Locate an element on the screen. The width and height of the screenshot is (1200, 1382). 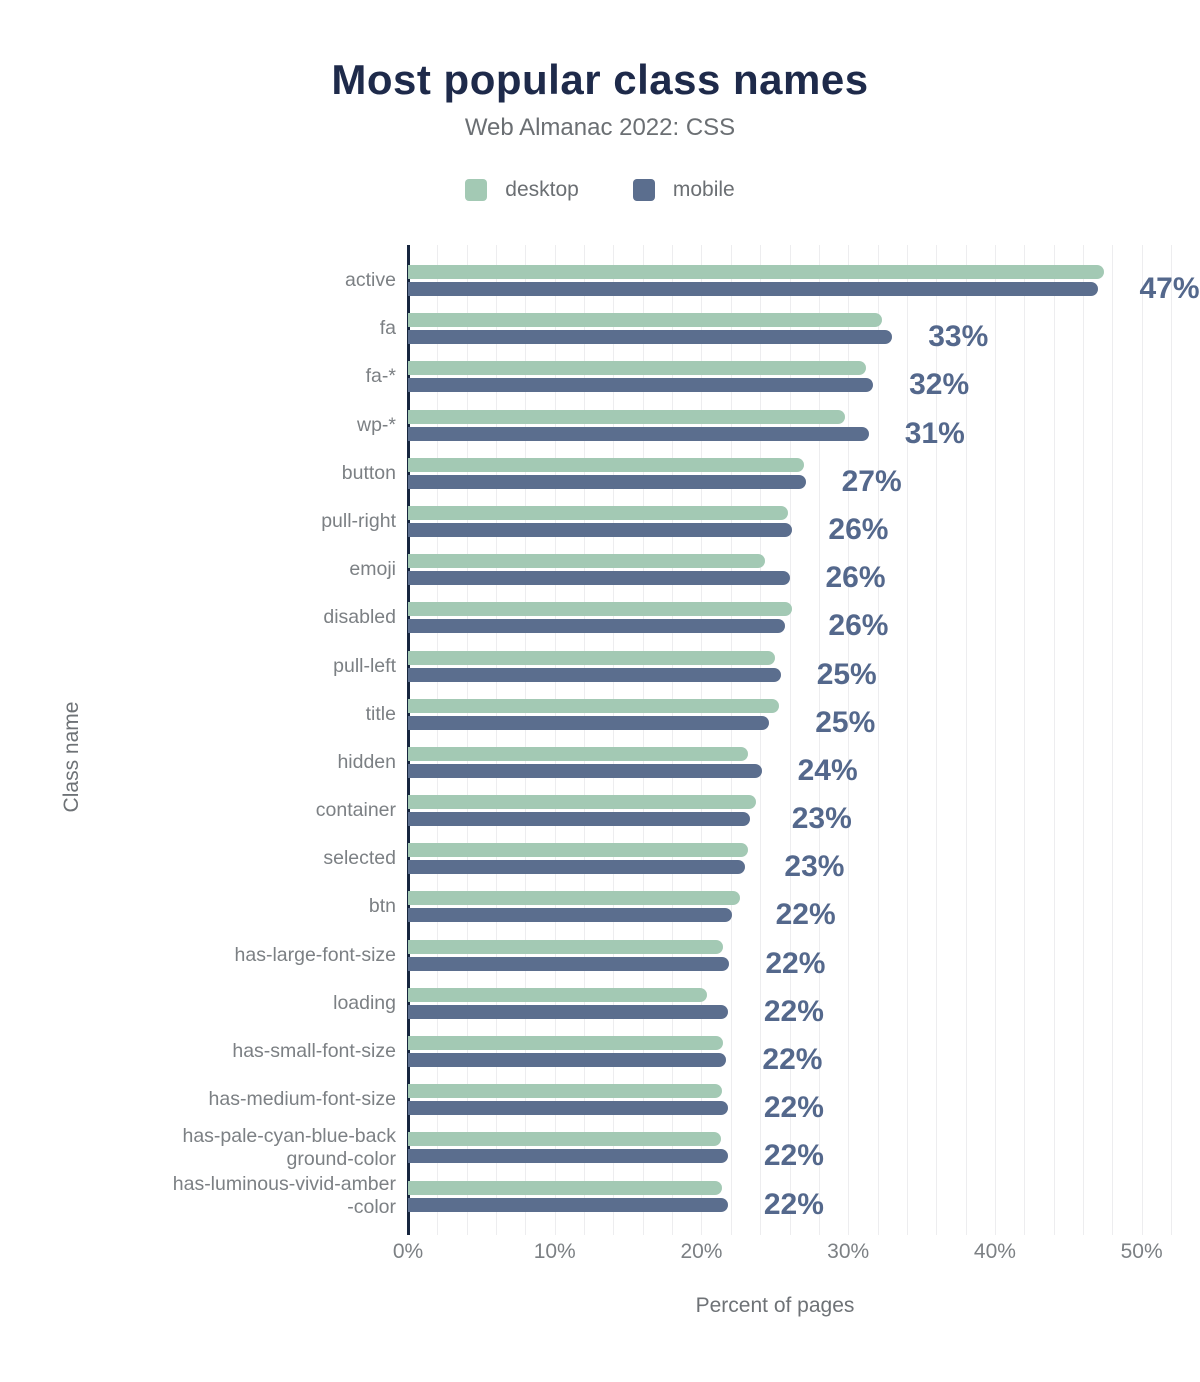
chart-row: container 23% is located at coordinates (743, 819).